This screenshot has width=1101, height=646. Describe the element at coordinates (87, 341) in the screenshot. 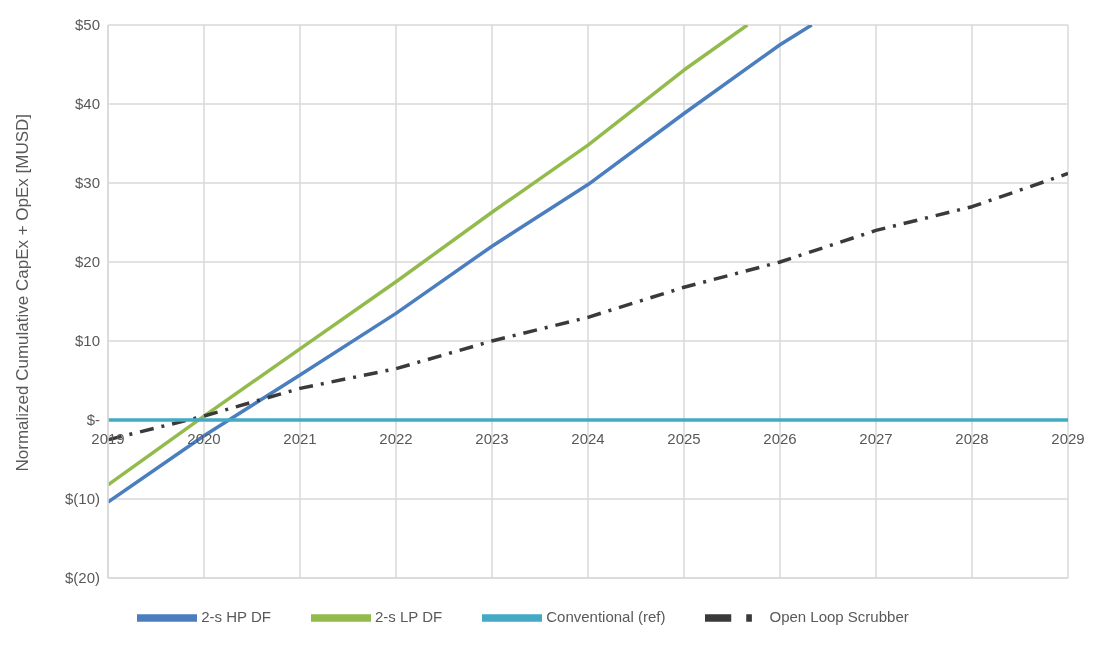

I see `y-tick-label: $10` at that location.